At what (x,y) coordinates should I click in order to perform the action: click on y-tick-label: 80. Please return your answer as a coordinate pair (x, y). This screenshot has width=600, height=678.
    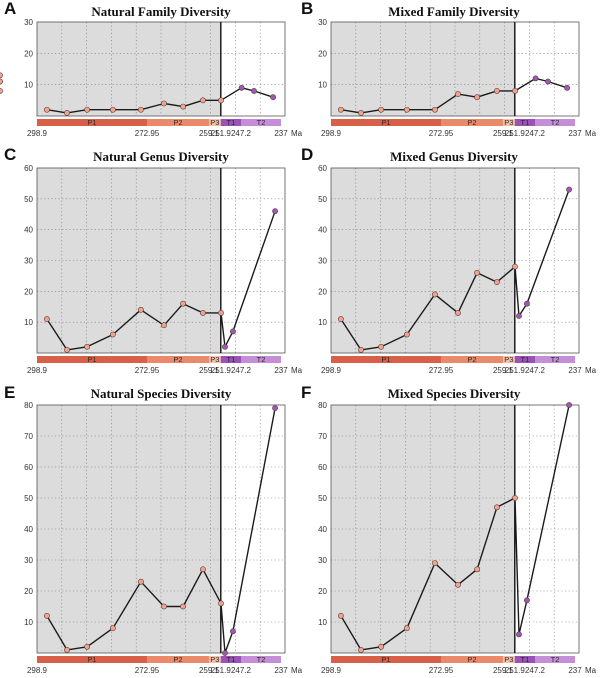
    Looking at the image, I should click on (322, 405).